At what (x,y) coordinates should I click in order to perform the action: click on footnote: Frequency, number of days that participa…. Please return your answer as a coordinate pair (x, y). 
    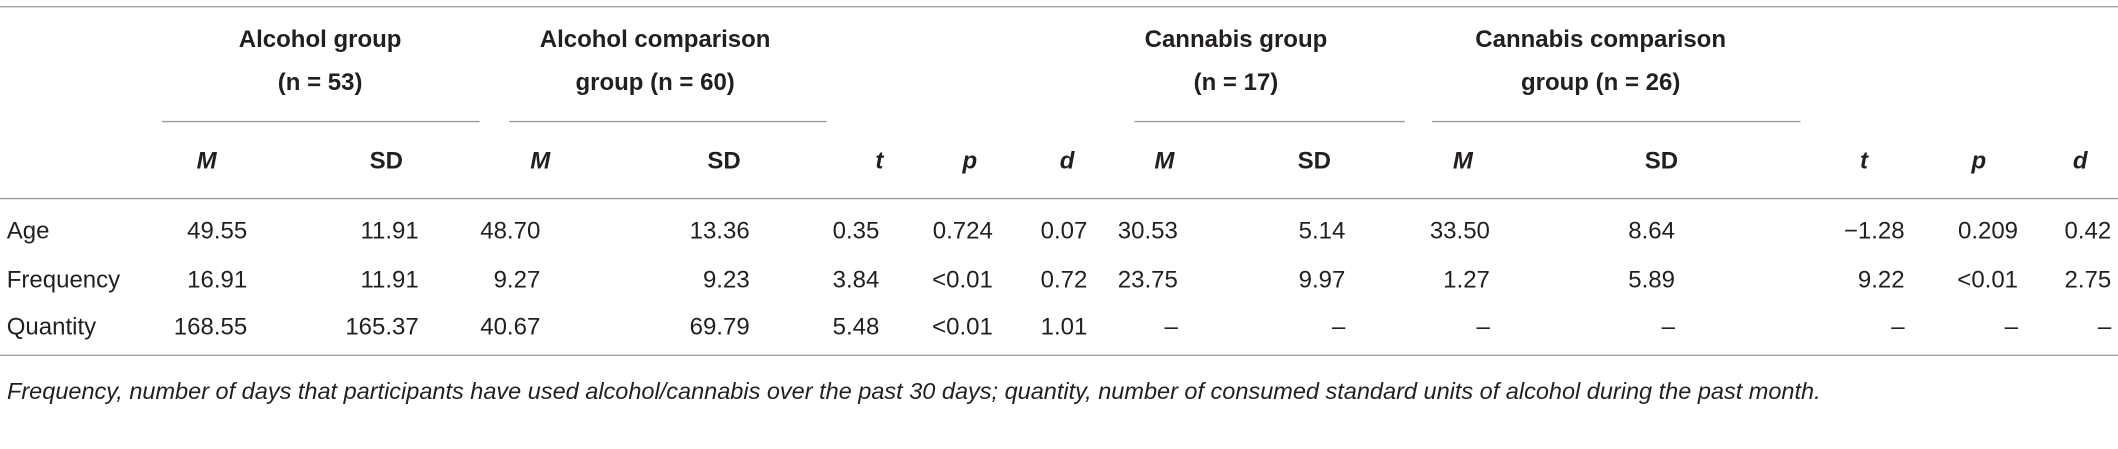
    Looking at the image, I should click on (914, 391).